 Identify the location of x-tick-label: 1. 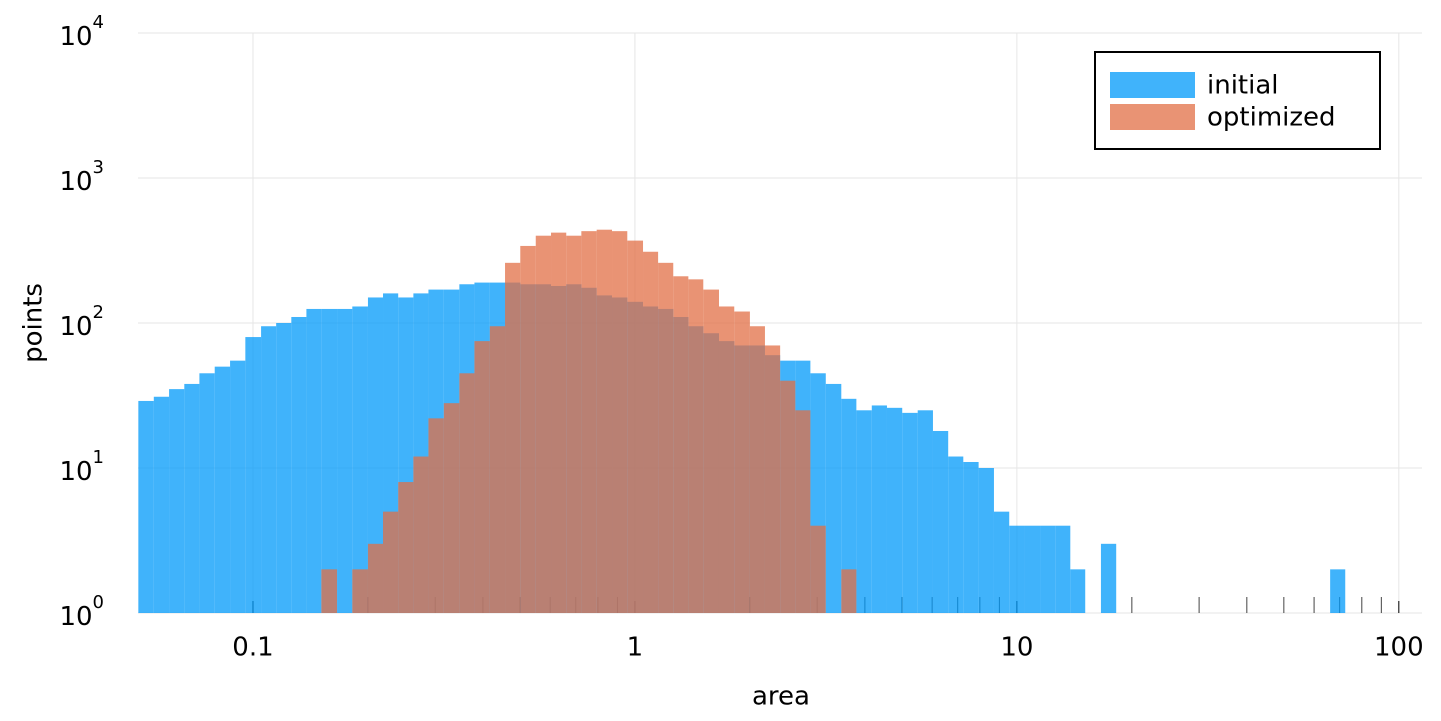
(635, 648).